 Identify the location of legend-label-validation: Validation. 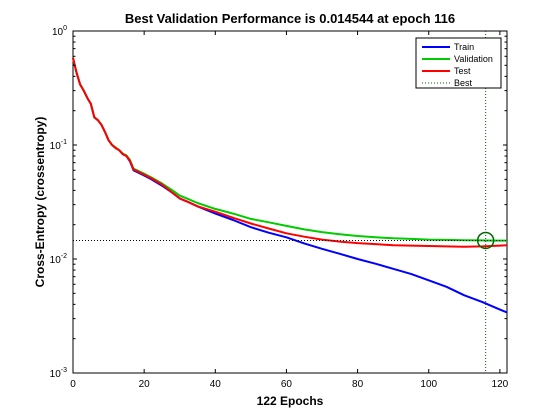
(473, 59).